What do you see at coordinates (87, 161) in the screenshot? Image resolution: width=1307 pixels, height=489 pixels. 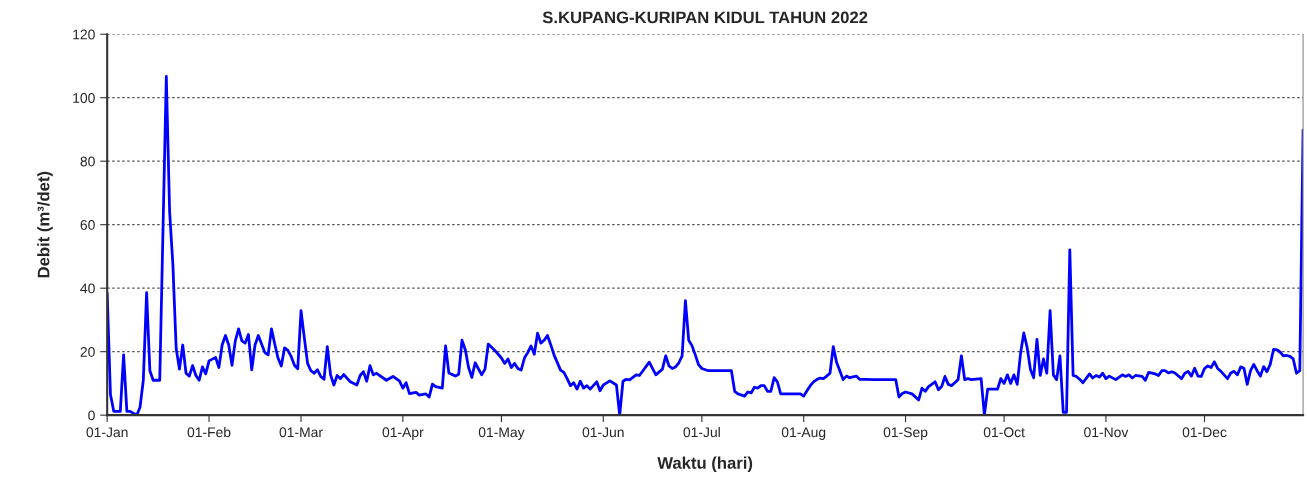 I see `y-tick-label: 80` at bounding box center [87, 161].